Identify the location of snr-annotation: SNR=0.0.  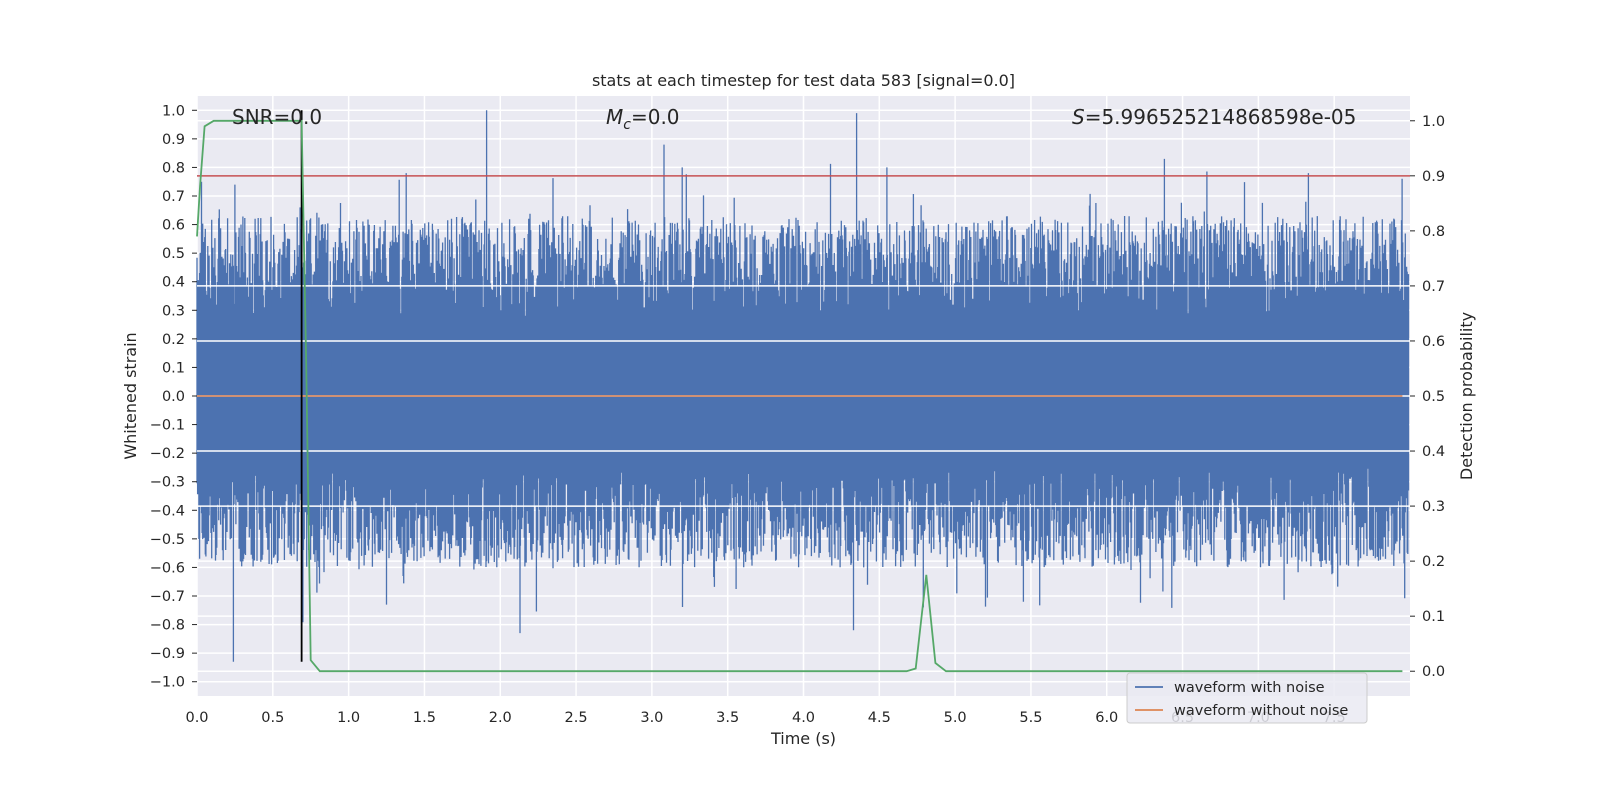
(277, 117).